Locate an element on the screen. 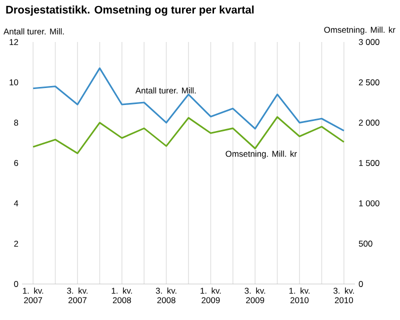 This screenshot has height=320, width=400. y2-tick-label: 1 500 is located at coordinates (369, 163).